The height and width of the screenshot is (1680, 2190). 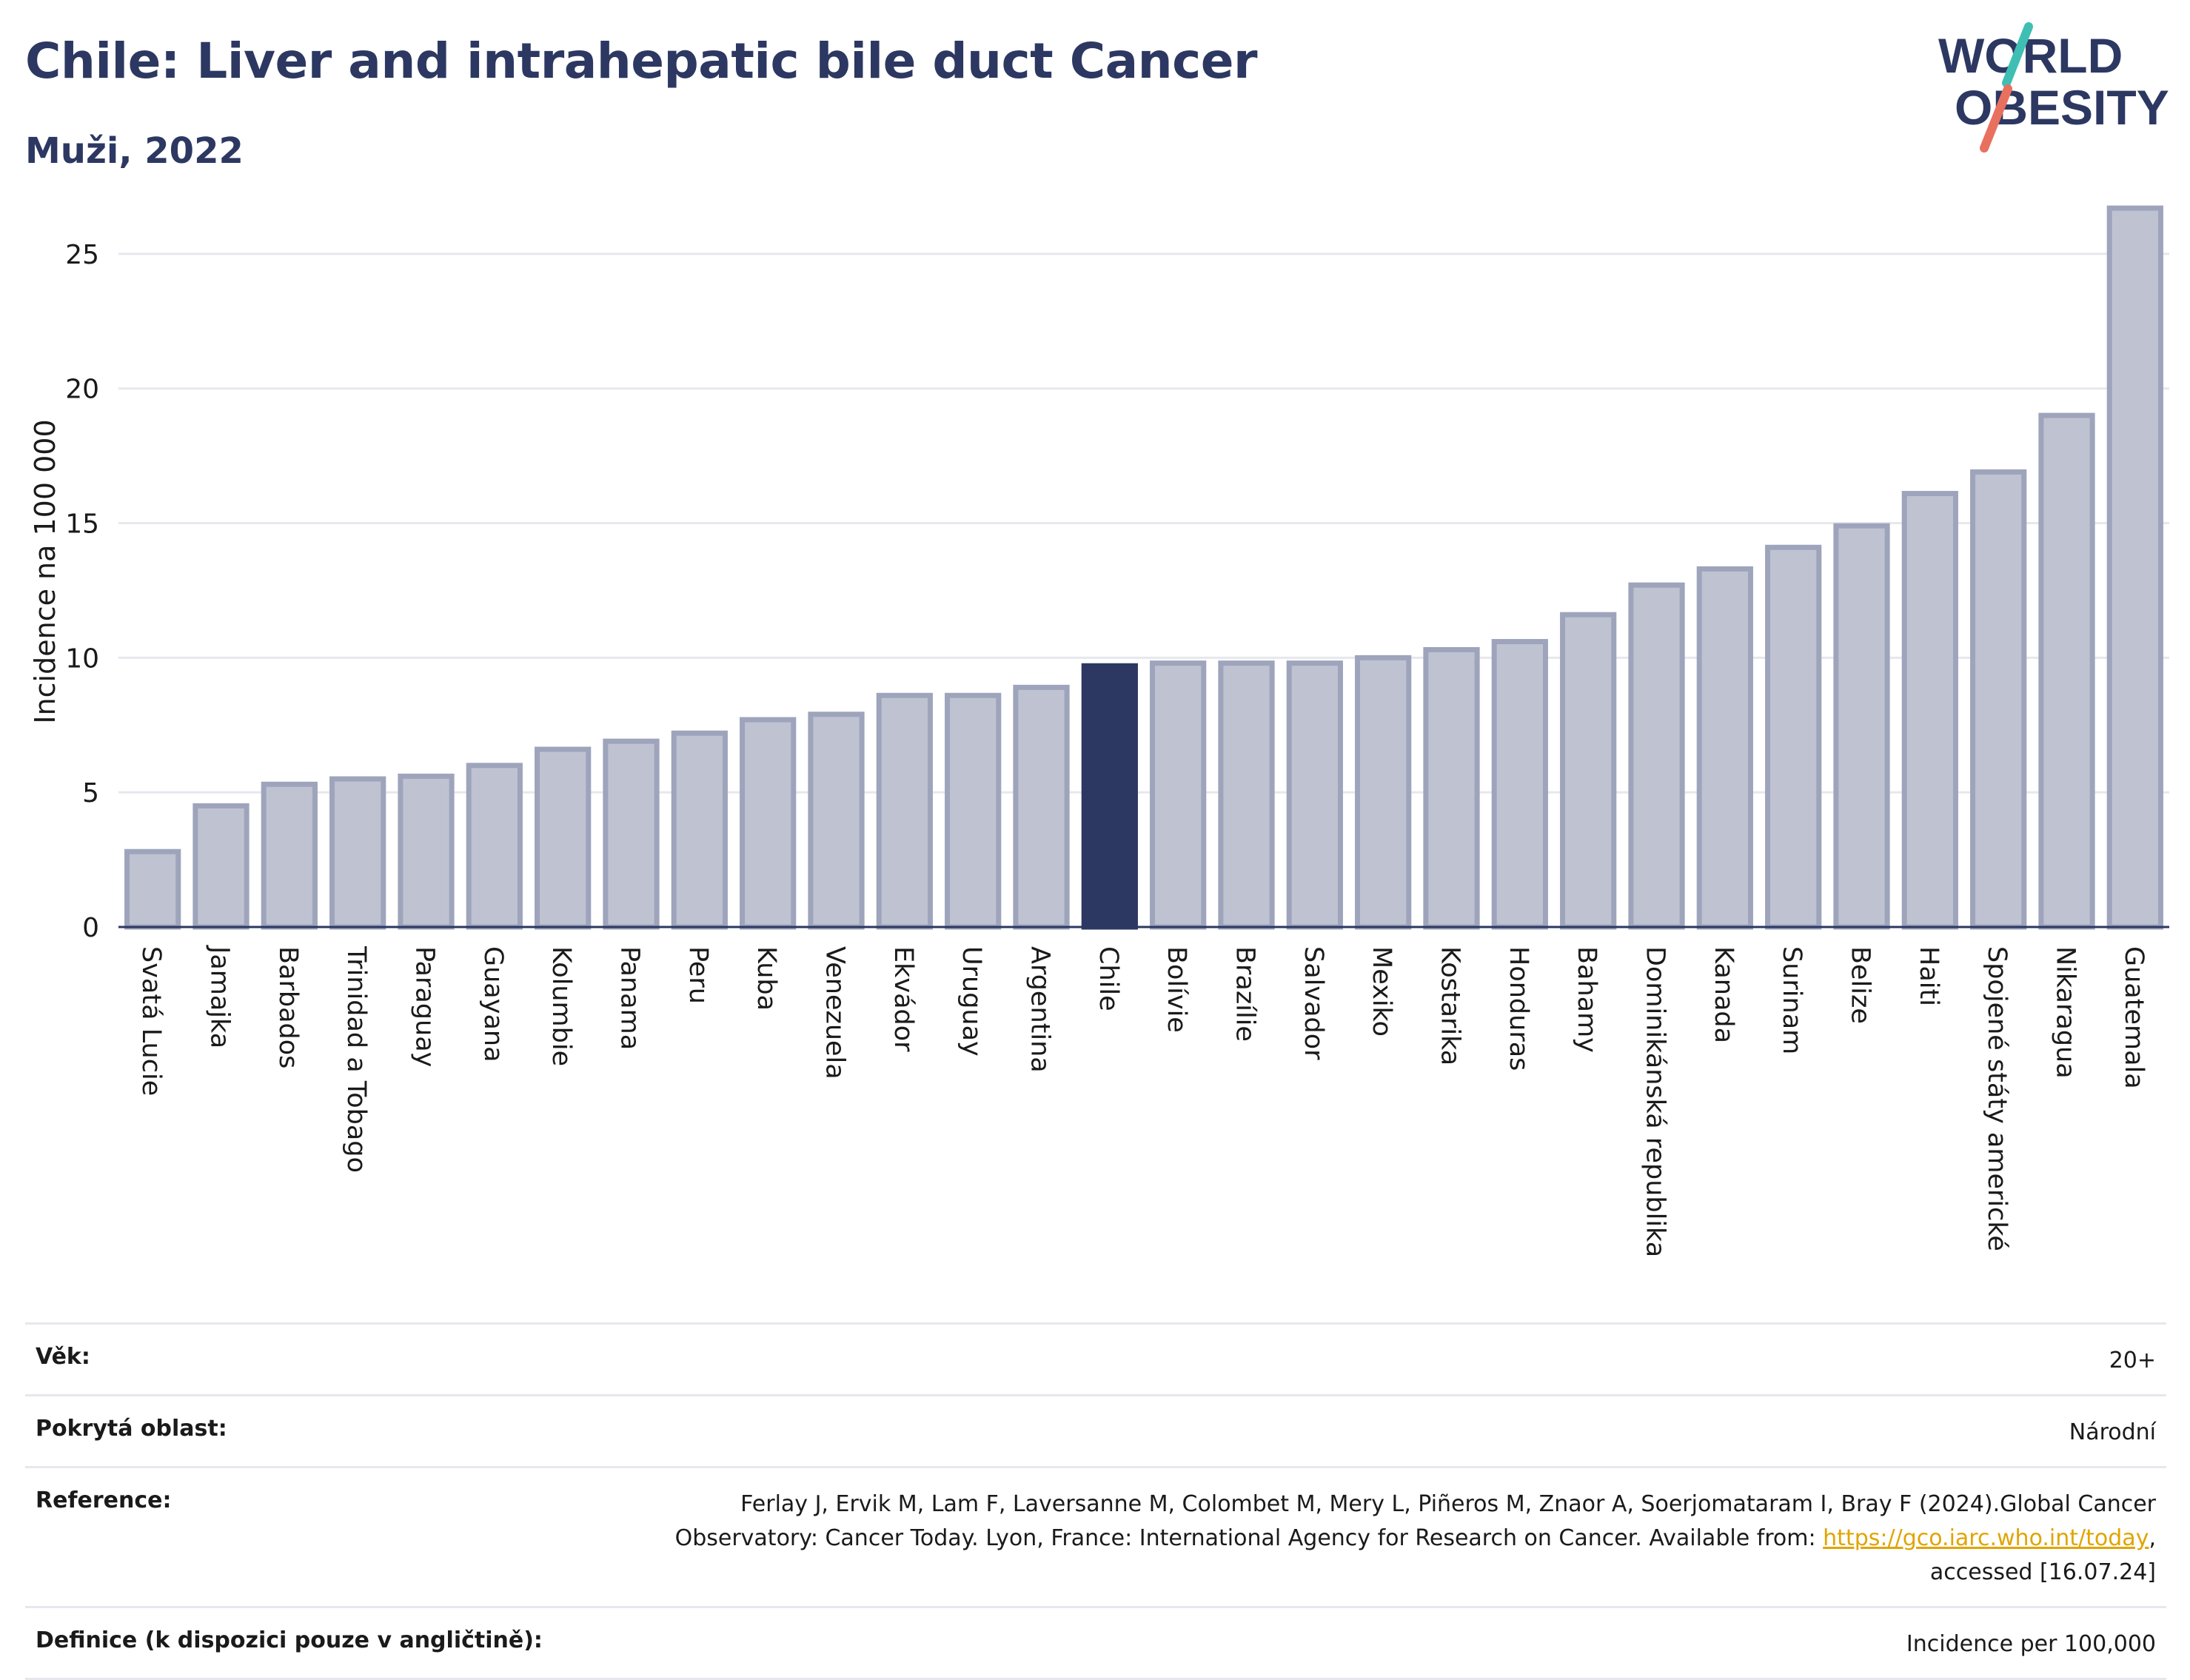 What do you see at coordinates (1723, 994) in the screenshot?
I see `x-tick-label: Kanada` at bounding box center [1723, 994].